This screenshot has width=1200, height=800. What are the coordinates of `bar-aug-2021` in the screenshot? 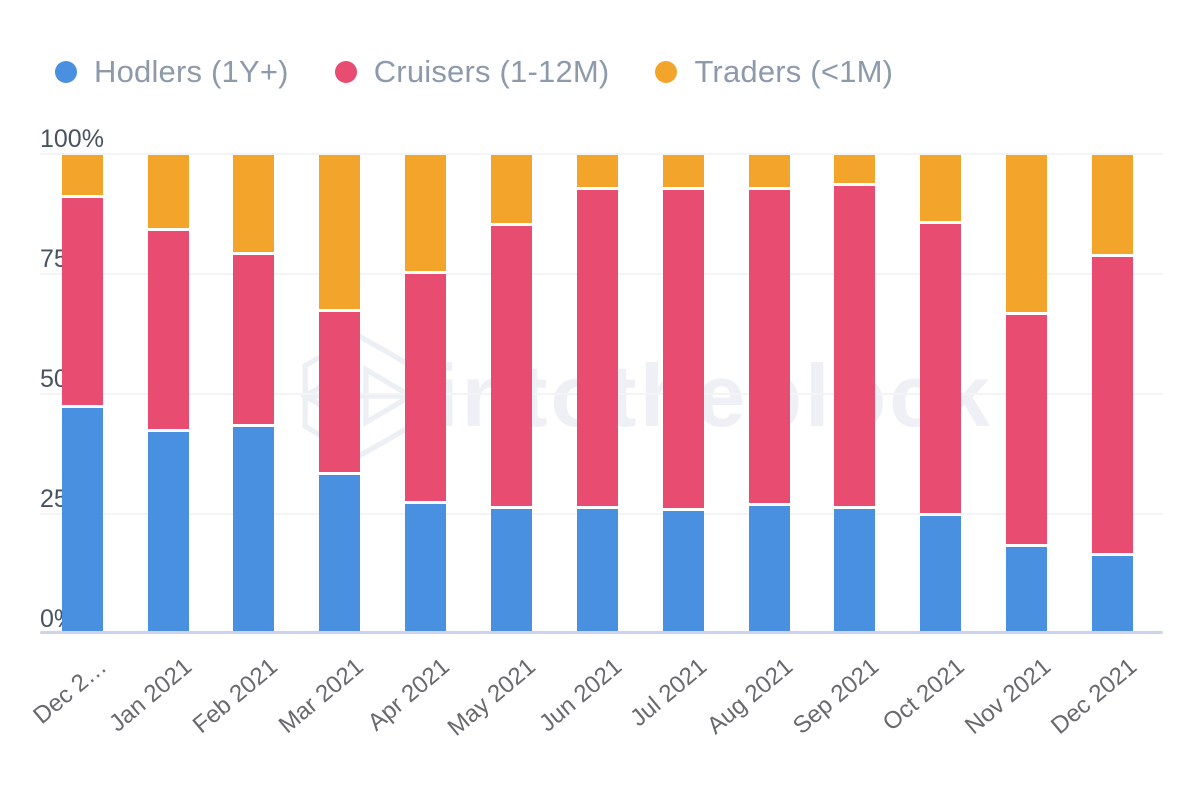 It's located at (769, 394).